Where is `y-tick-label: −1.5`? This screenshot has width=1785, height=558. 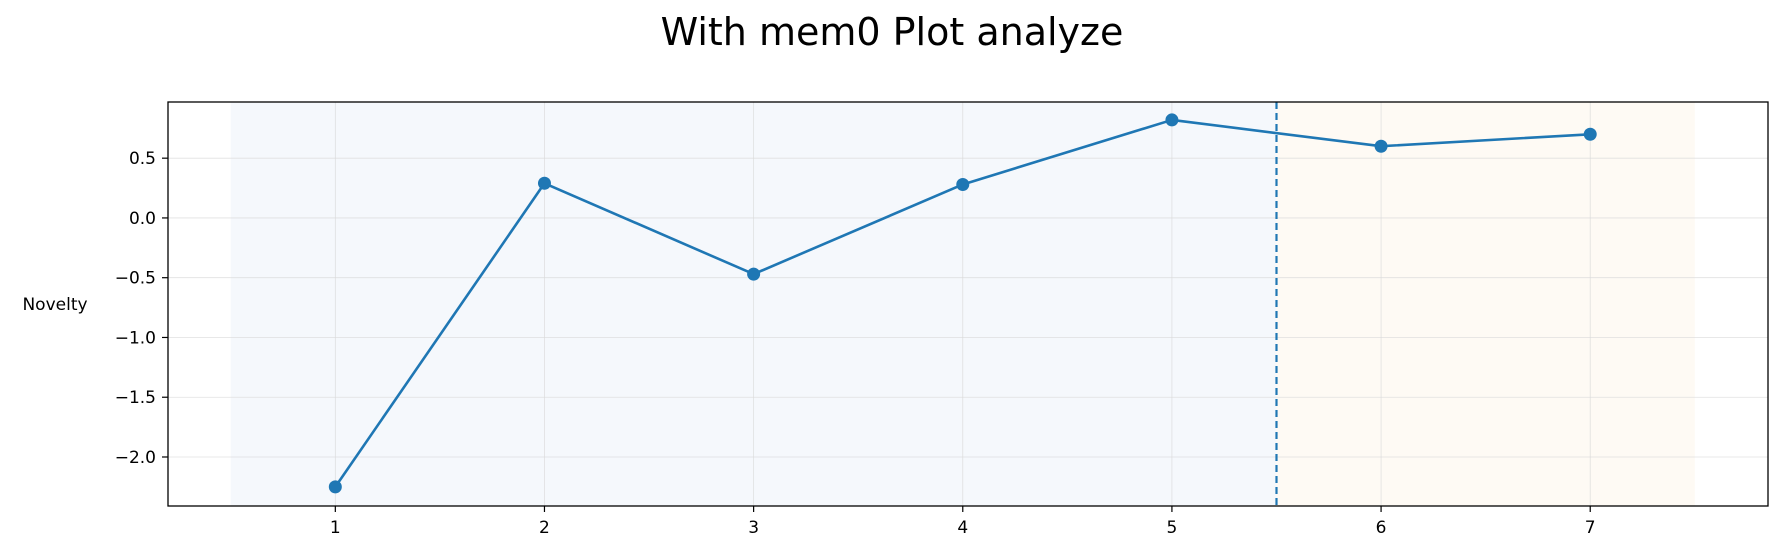
y-tick-label: −1.5 is located at coordinates (135, 398).